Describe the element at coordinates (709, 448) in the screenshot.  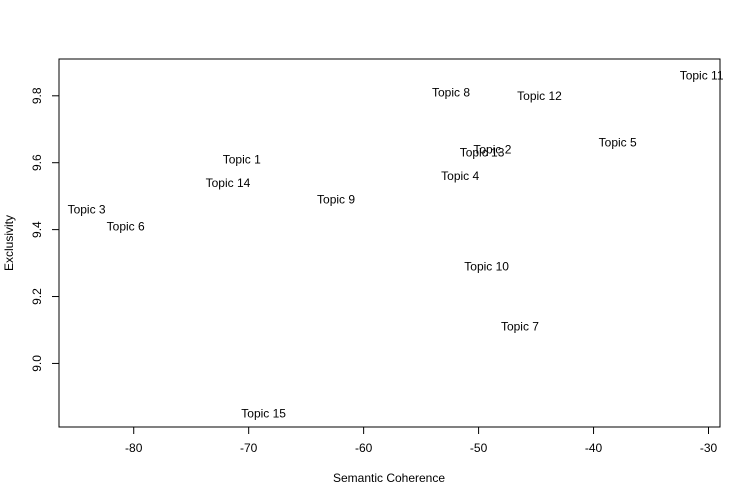
I see `x-tick-label: -30` at that location.